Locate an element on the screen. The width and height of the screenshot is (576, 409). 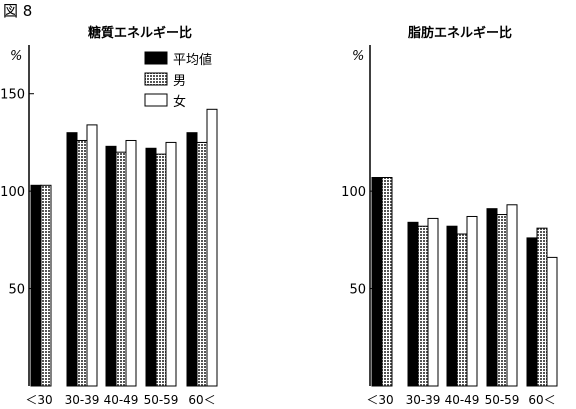
legend-label-male: 男 is located at coordinates (179, 81).